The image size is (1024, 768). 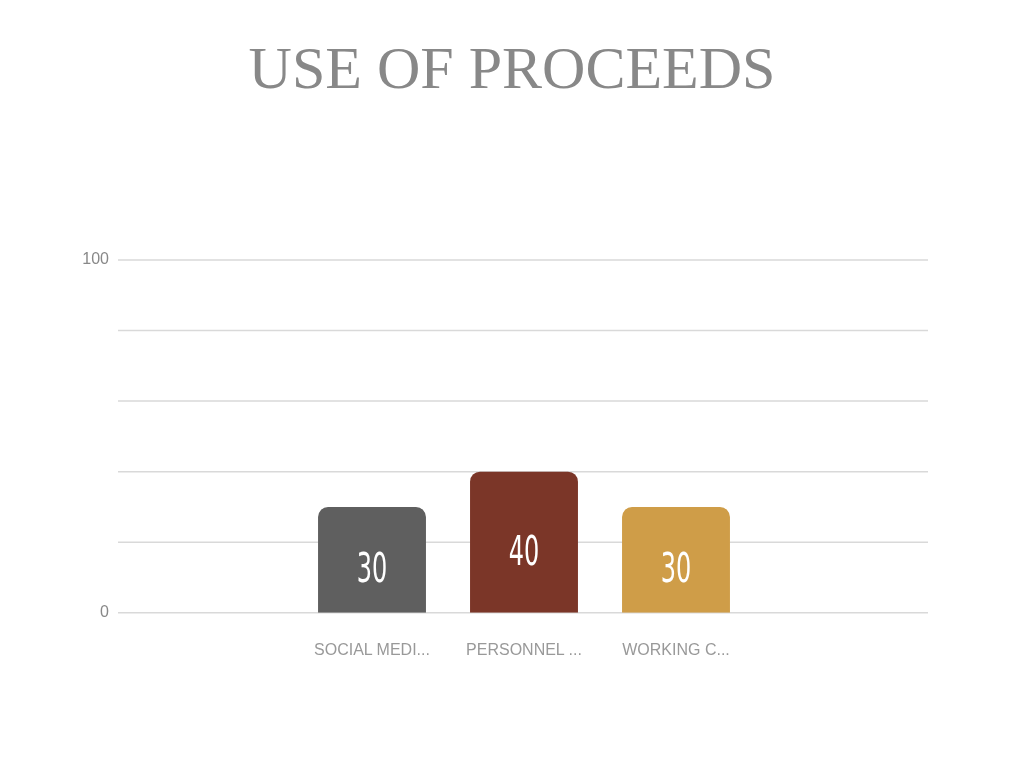 I want to click on chart-title: USE OF PROCEEDS, so click(x=512, y=68).